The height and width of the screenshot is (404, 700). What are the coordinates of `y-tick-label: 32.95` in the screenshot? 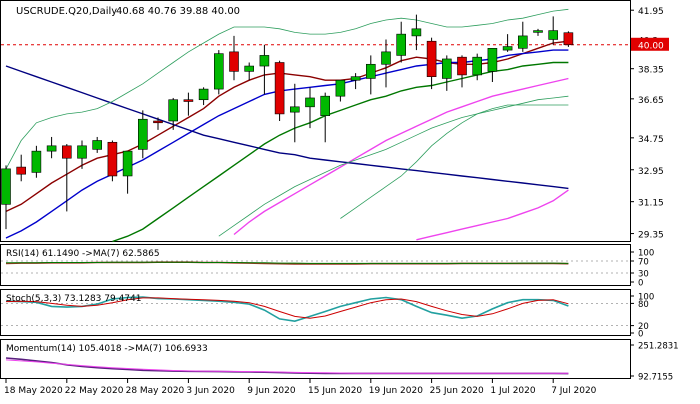 It's located at (651, 172).